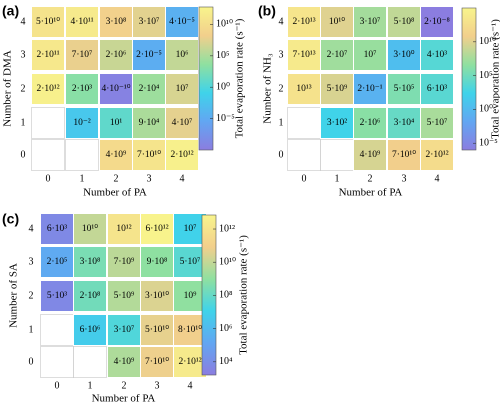 This screenshot has height=410, width=500. What do you see at coordinates (14, 295) in the screenshot?
I see `y-axis-label: Number of SA` at bounding box center [14, 295].